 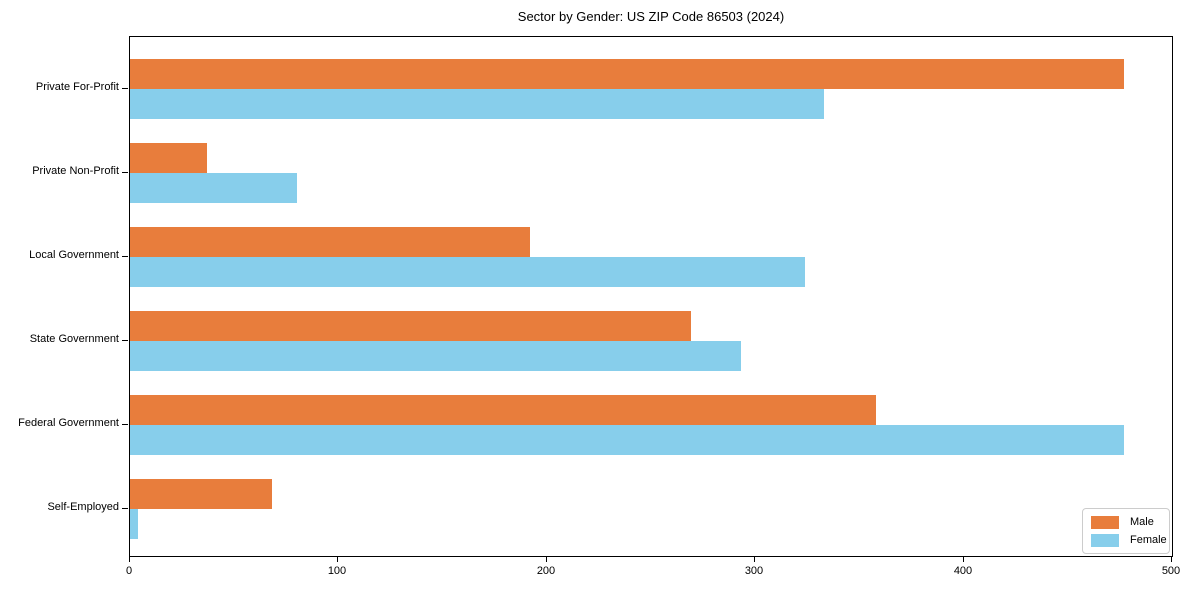 What do you see at coordinates (1126, 522) in the screenshot?
I see `legend-entry-male: Male` at bounding box center [1126, 522].